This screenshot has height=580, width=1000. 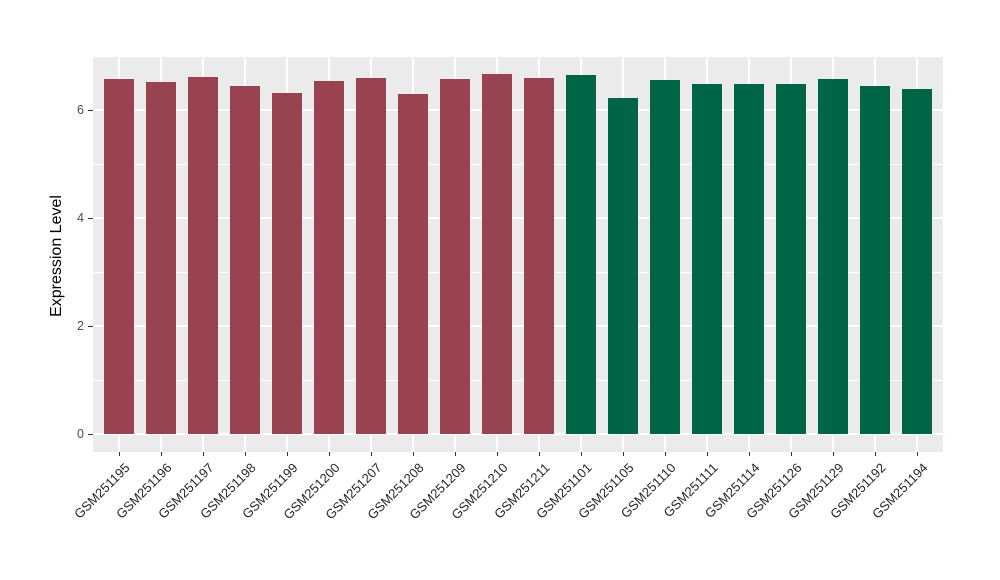 I want to click on bar-GSM251105, so click(x=623, y=265).